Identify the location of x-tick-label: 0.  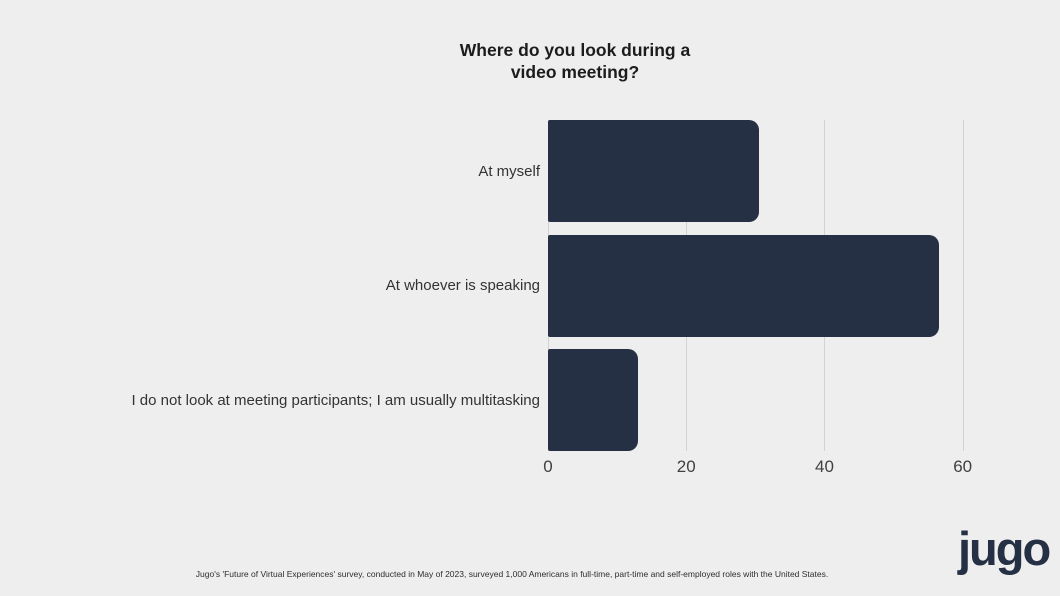
(548, 466).